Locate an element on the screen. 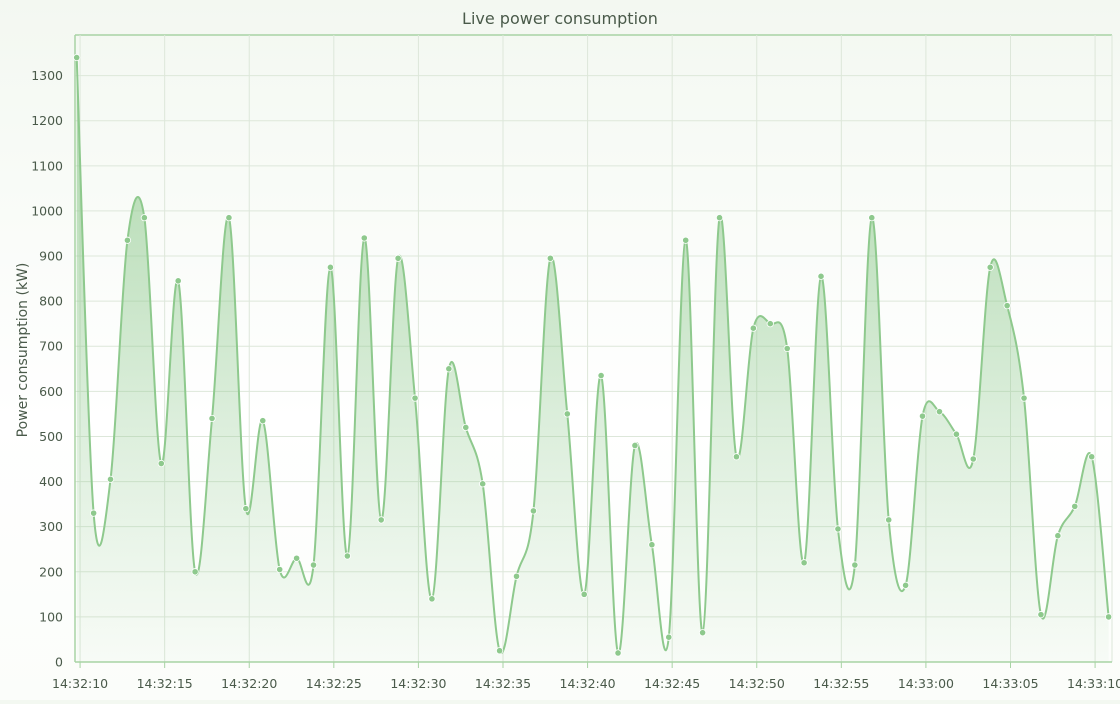 The height and width of the screenshot is (704, 1120). y-tick-label: 1300 is located at coordinates (47, 75).